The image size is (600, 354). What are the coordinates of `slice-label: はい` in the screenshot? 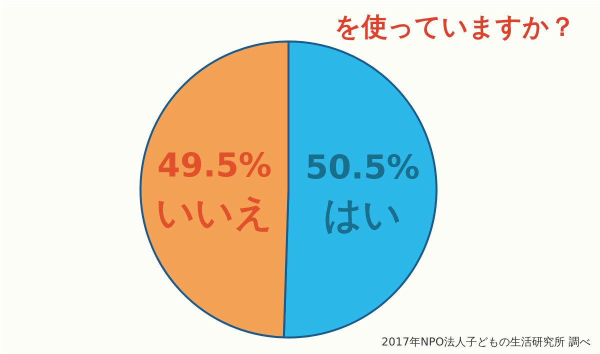 It's located at (362, 214).